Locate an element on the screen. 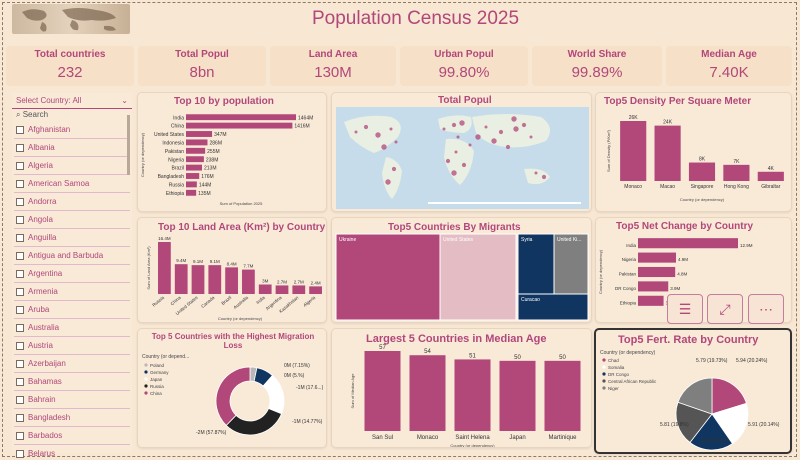  slicer-item: Argentina is located at coordinates (72, 274).